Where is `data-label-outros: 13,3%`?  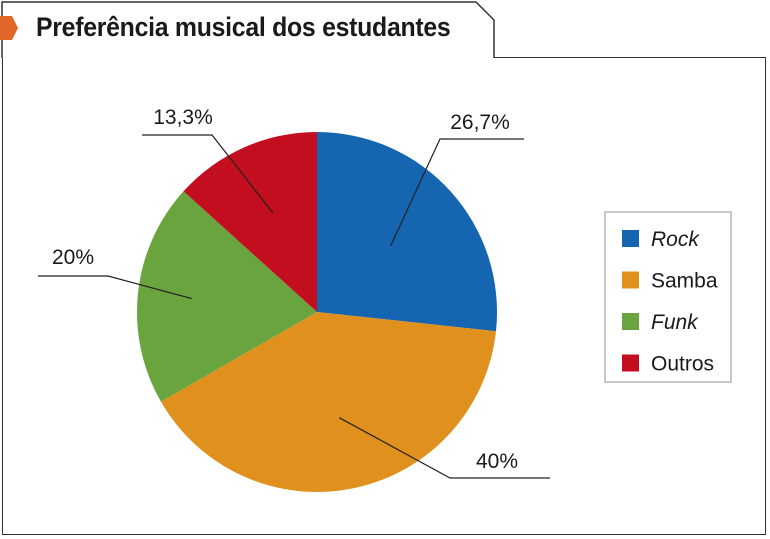
data-label-outros: 13,3% is located at coordinates (183, 117).